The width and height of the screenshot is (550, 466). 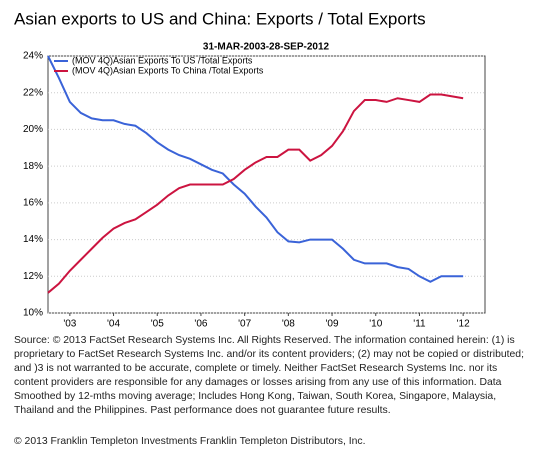 I want to click on x-tick-label: '09, so click(x=332, y=324).